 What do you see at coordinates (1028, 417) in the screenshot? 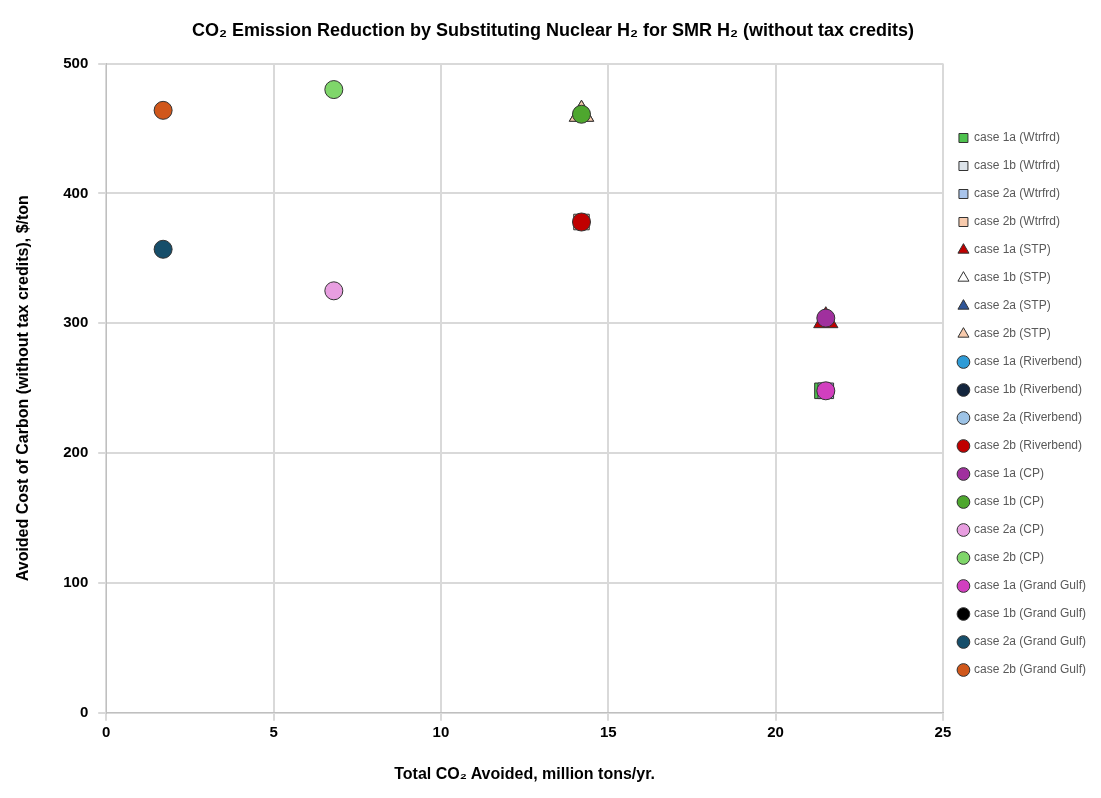
I see `legend-label: case 2a (Riverbend)` at bounding box center [1028, 417].